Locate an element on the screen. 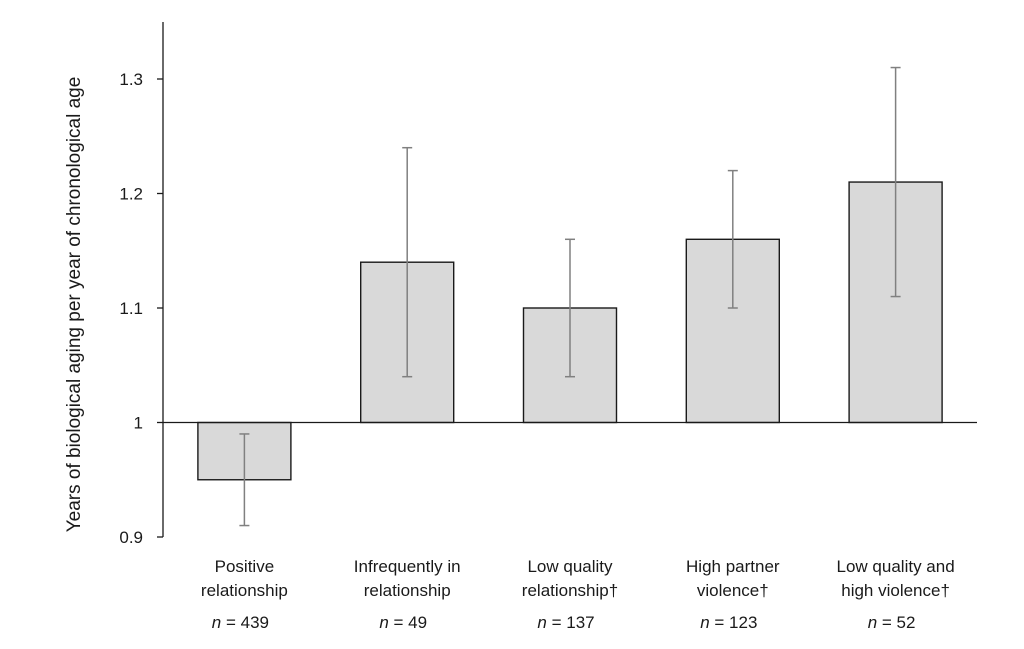 The height and width of the screenshot is (649, 1024). category-label: high violence† is located at coordinates (895, 590).